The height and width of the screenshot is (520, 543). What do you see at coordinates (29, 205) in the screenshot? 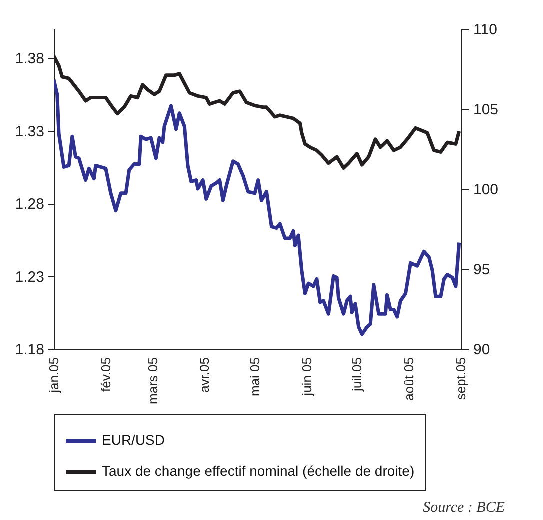
I see `y-tick-label: 1.28` at bounding box center [29, 205].